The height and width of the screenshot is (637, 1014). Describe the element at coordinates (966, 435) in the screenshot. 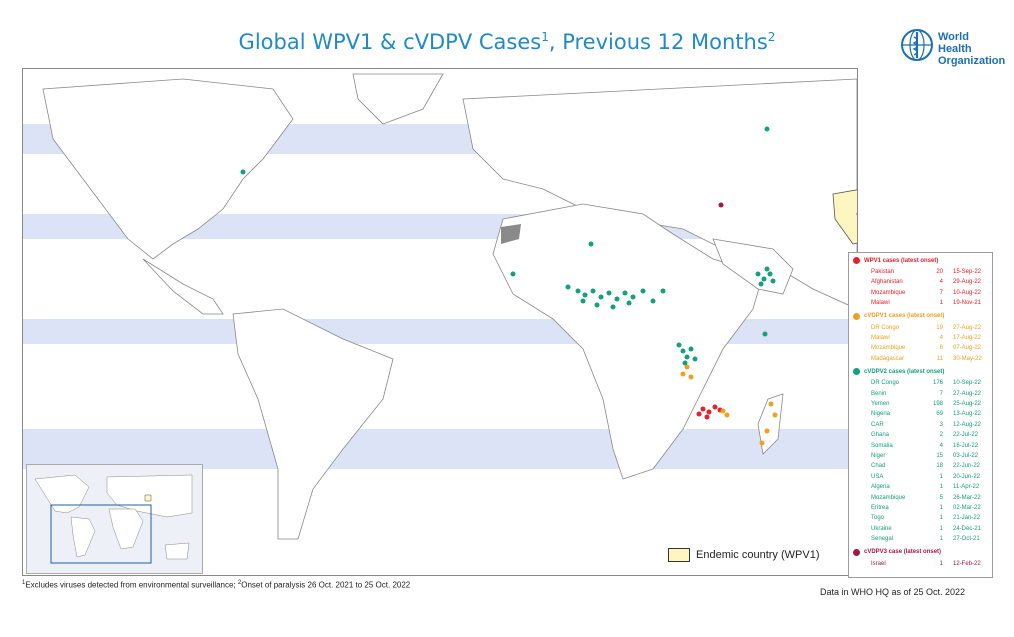

I see `legend-date: 22-Jul-22` at that location.